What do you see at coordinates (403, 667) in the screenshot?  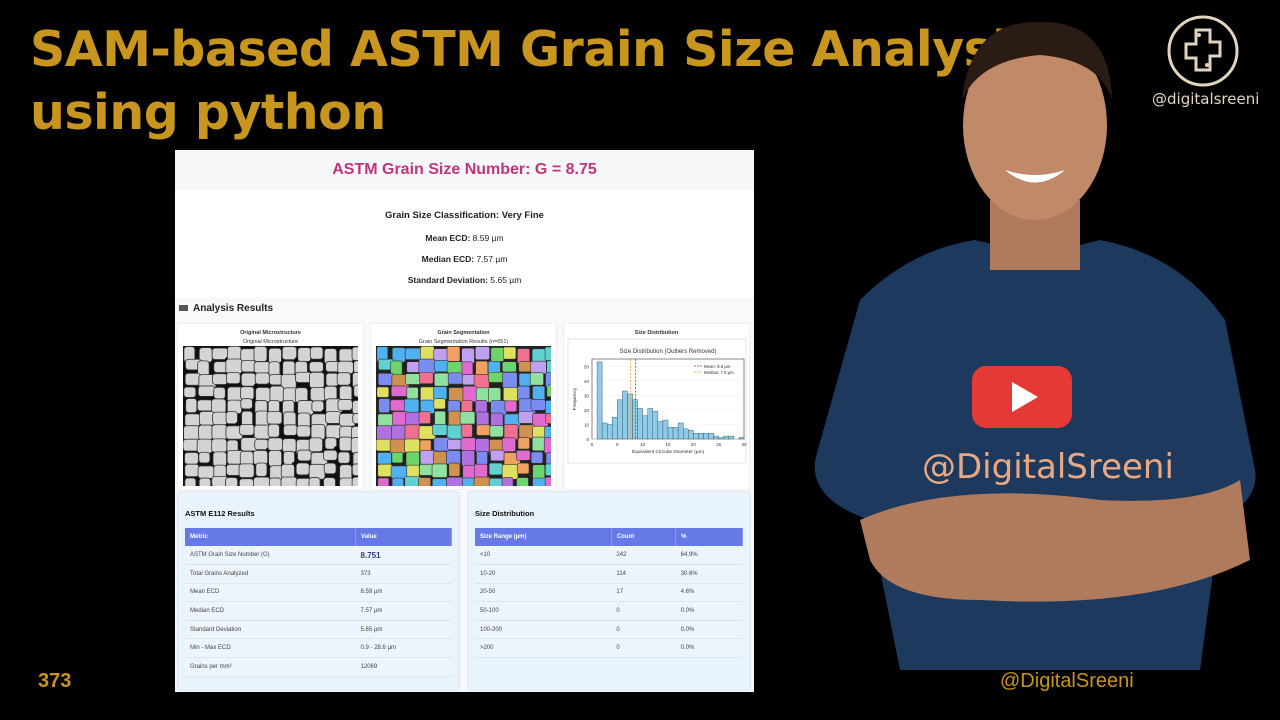 I see `table-cell: 12069` at bounding box center [403, 667].